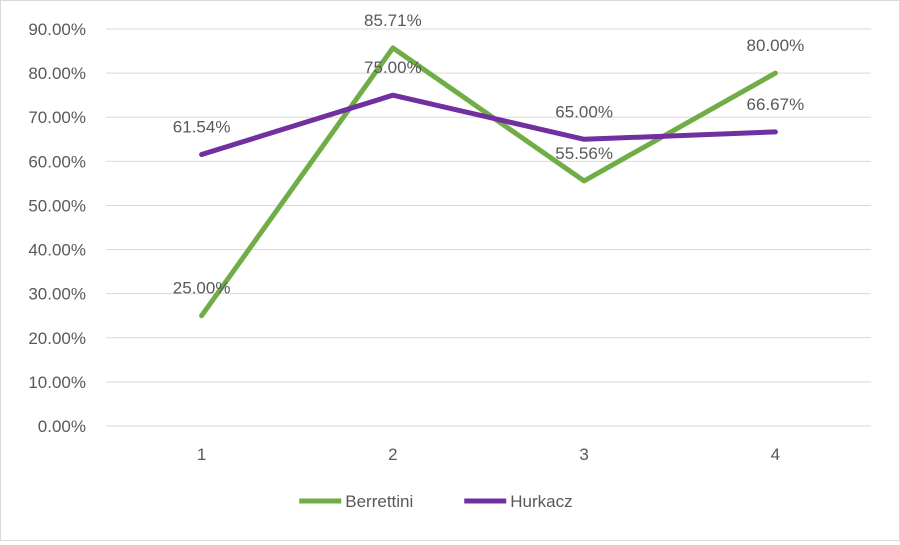 Image resolution: width=900 pixels, height=545 pixels. I want to click on y-tick-label: 0.00%, so click(62, 426).